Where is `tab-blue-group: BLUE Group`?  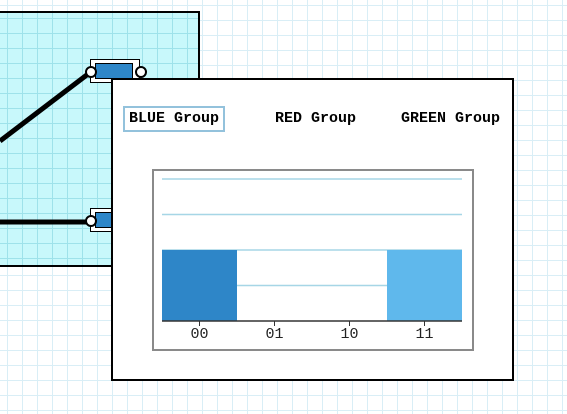 tab-blue-group: BLUE Group is located at coordinates (174, 119).